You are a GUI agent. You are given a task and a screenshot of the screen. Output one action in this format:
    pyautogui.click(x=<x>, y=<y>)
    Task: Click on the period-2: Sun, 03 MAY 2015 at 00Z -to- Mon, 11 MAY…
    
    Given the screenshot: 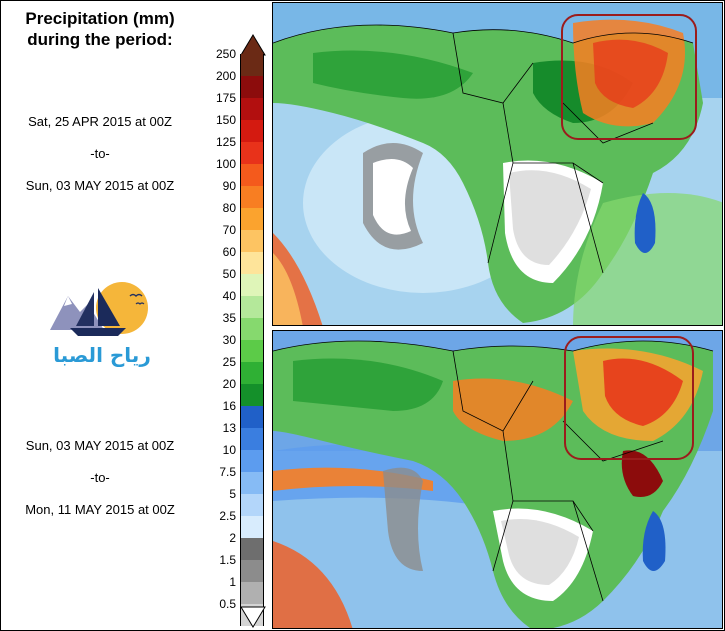 What is the action you would take?
    pyautogui.click(x=100, y=478)
    